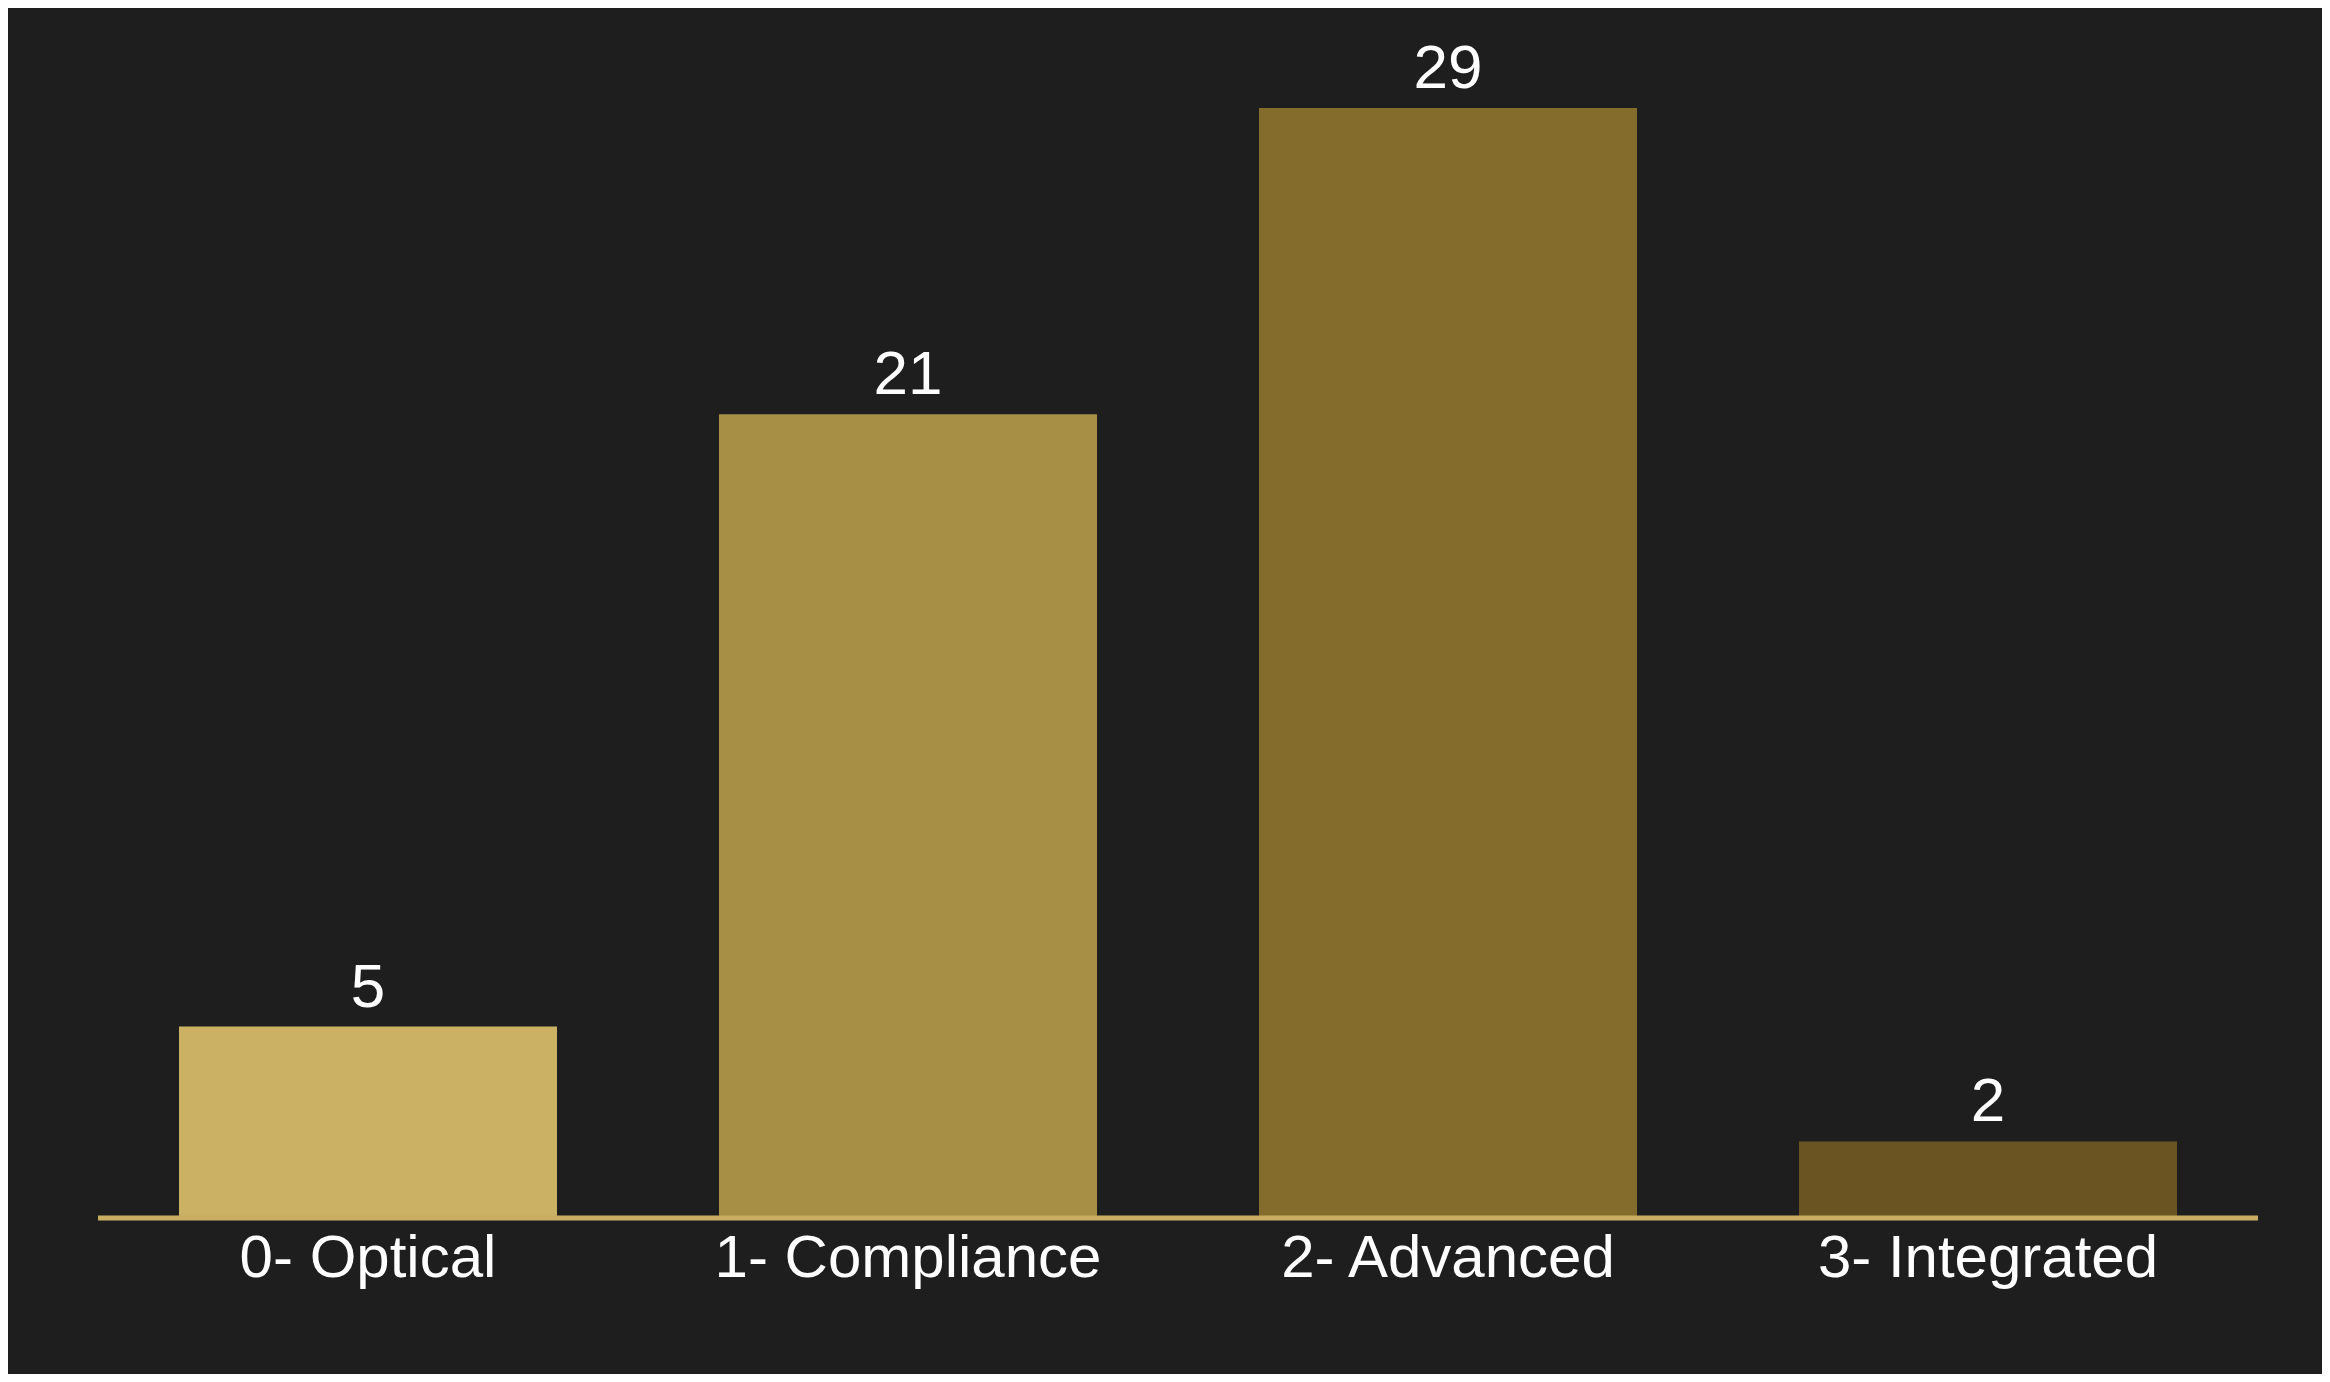  I want to click on x-tick-label: 2- Advanced, so click(1448, 1256).